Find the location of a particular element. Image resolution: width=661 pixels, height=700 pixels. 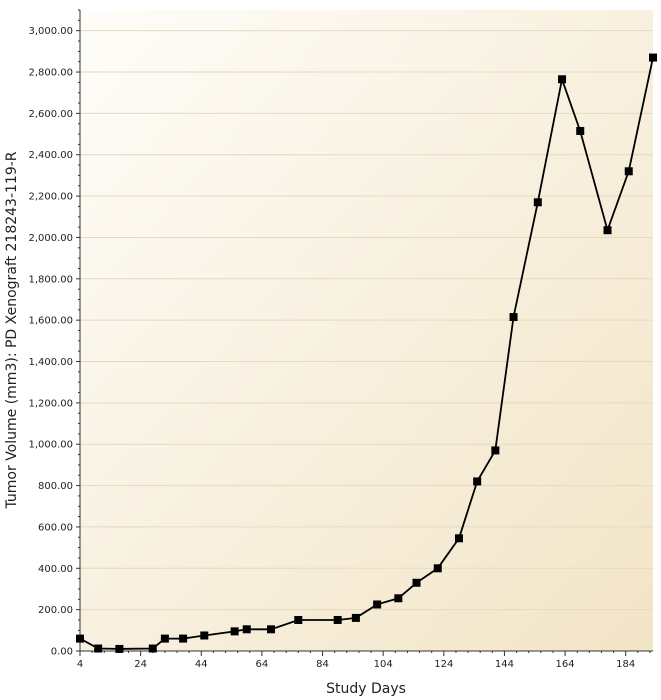

y-tick-label: 0.00 is located at coordinates (62, 652).